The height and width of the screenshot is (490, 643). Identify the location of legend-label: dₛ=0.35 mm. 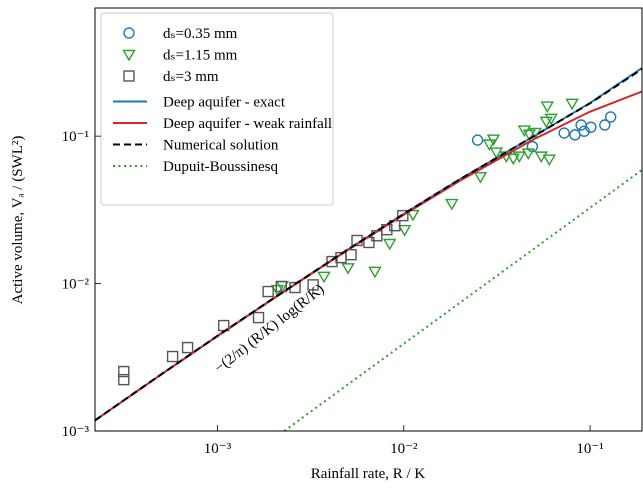
(200, 34).